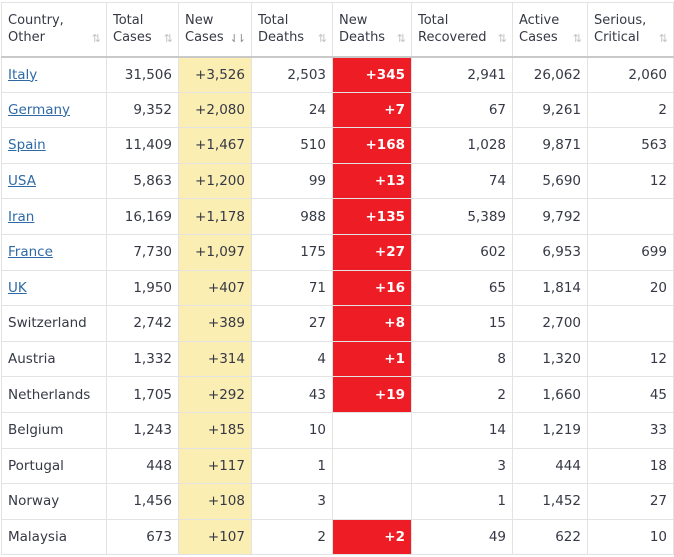  Describe the element at coordinates (215, 359) in the screenshot. I see `new-cases-cell: +314` at that location.